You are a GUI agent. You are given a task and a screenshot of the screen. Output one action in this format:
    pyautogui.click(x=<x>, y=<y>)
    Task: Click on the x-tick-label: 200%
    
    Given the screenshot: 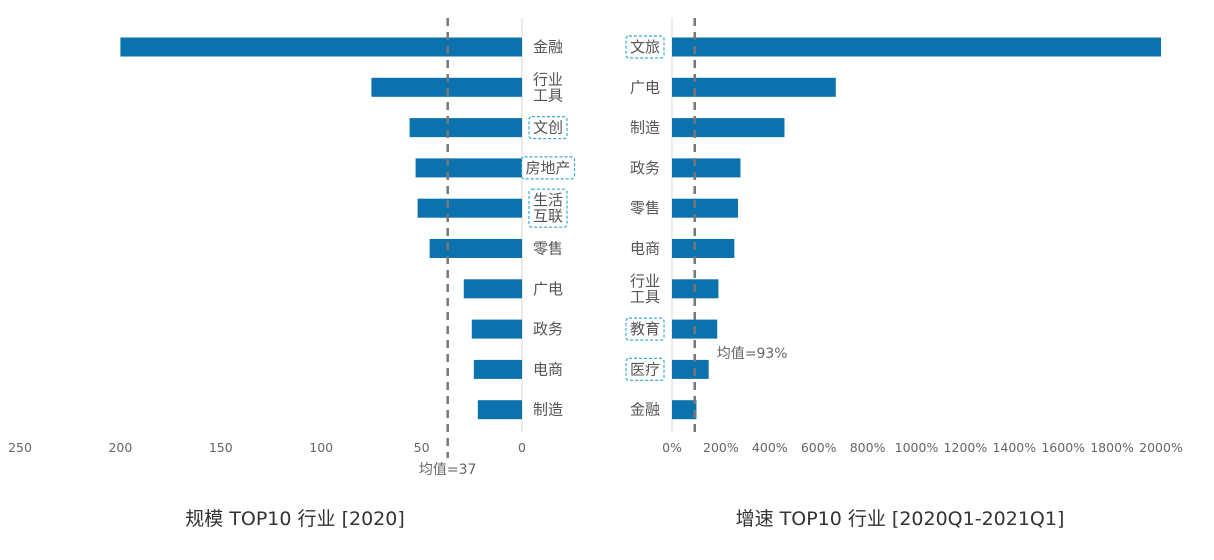 What is the action you would take?
    pyautogui.click(x=721, y=447)
    